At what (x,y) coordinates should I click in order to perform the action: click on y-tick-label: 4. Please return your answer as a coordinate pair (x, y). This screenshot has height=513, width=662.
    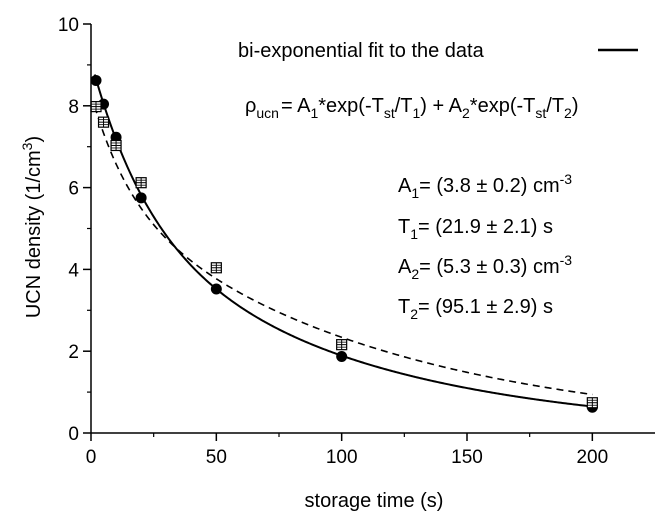
    Looking at the image, I should click on (73, 270).